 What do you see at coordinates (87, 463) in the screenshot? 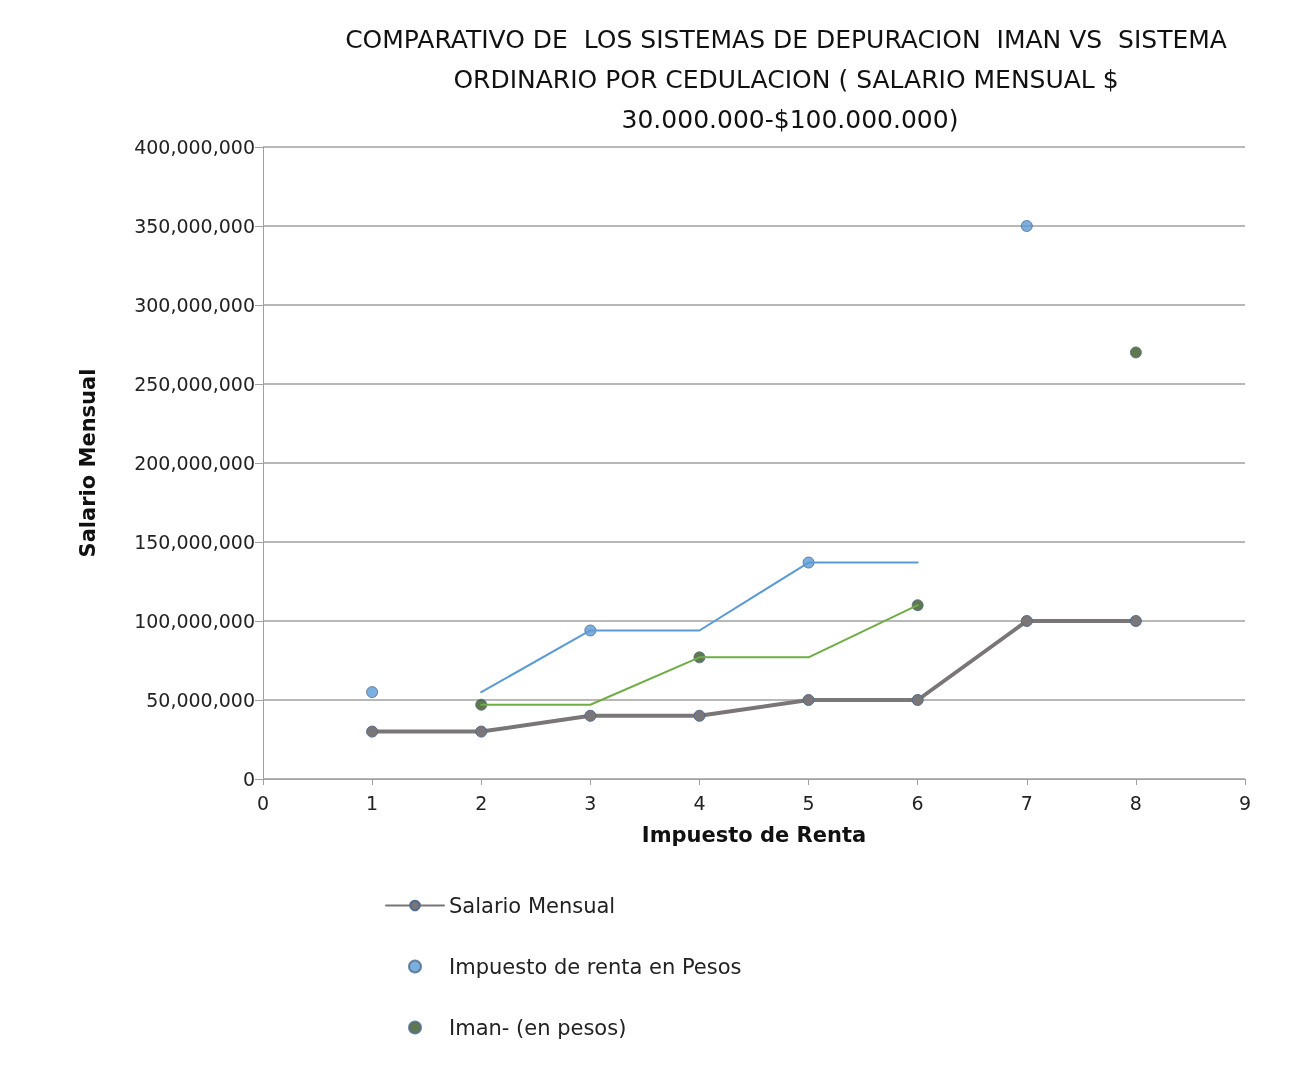
I see `y-axis-title: Salario Mensual` at bounding box center [87, 463].